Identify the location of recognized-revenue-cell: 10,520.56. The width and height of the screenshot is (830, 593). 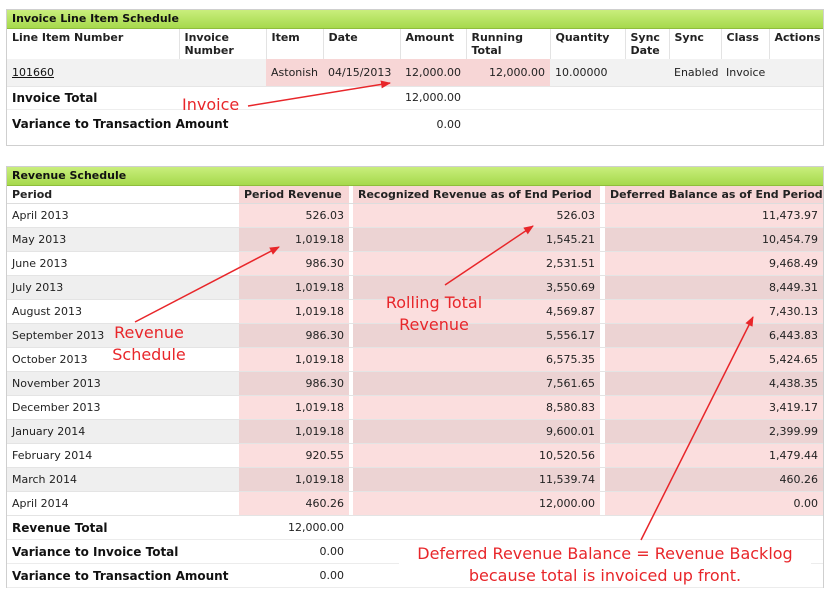
(476, 455).